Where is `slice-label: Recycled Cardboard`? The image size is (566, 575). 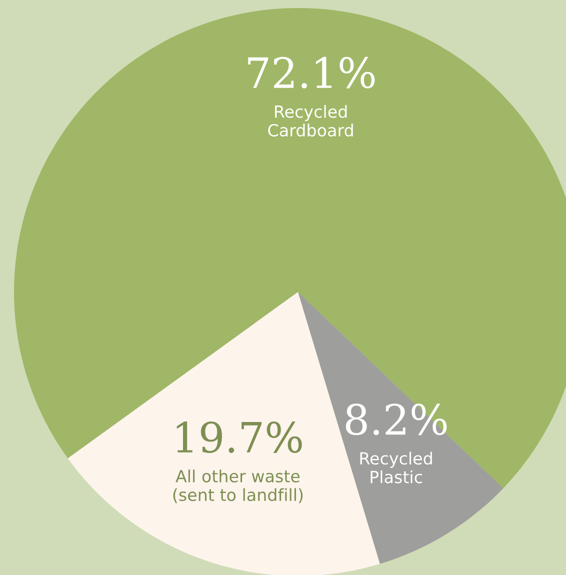
slice-label: Recycled Cardboard is located at coordinates (310, 121).